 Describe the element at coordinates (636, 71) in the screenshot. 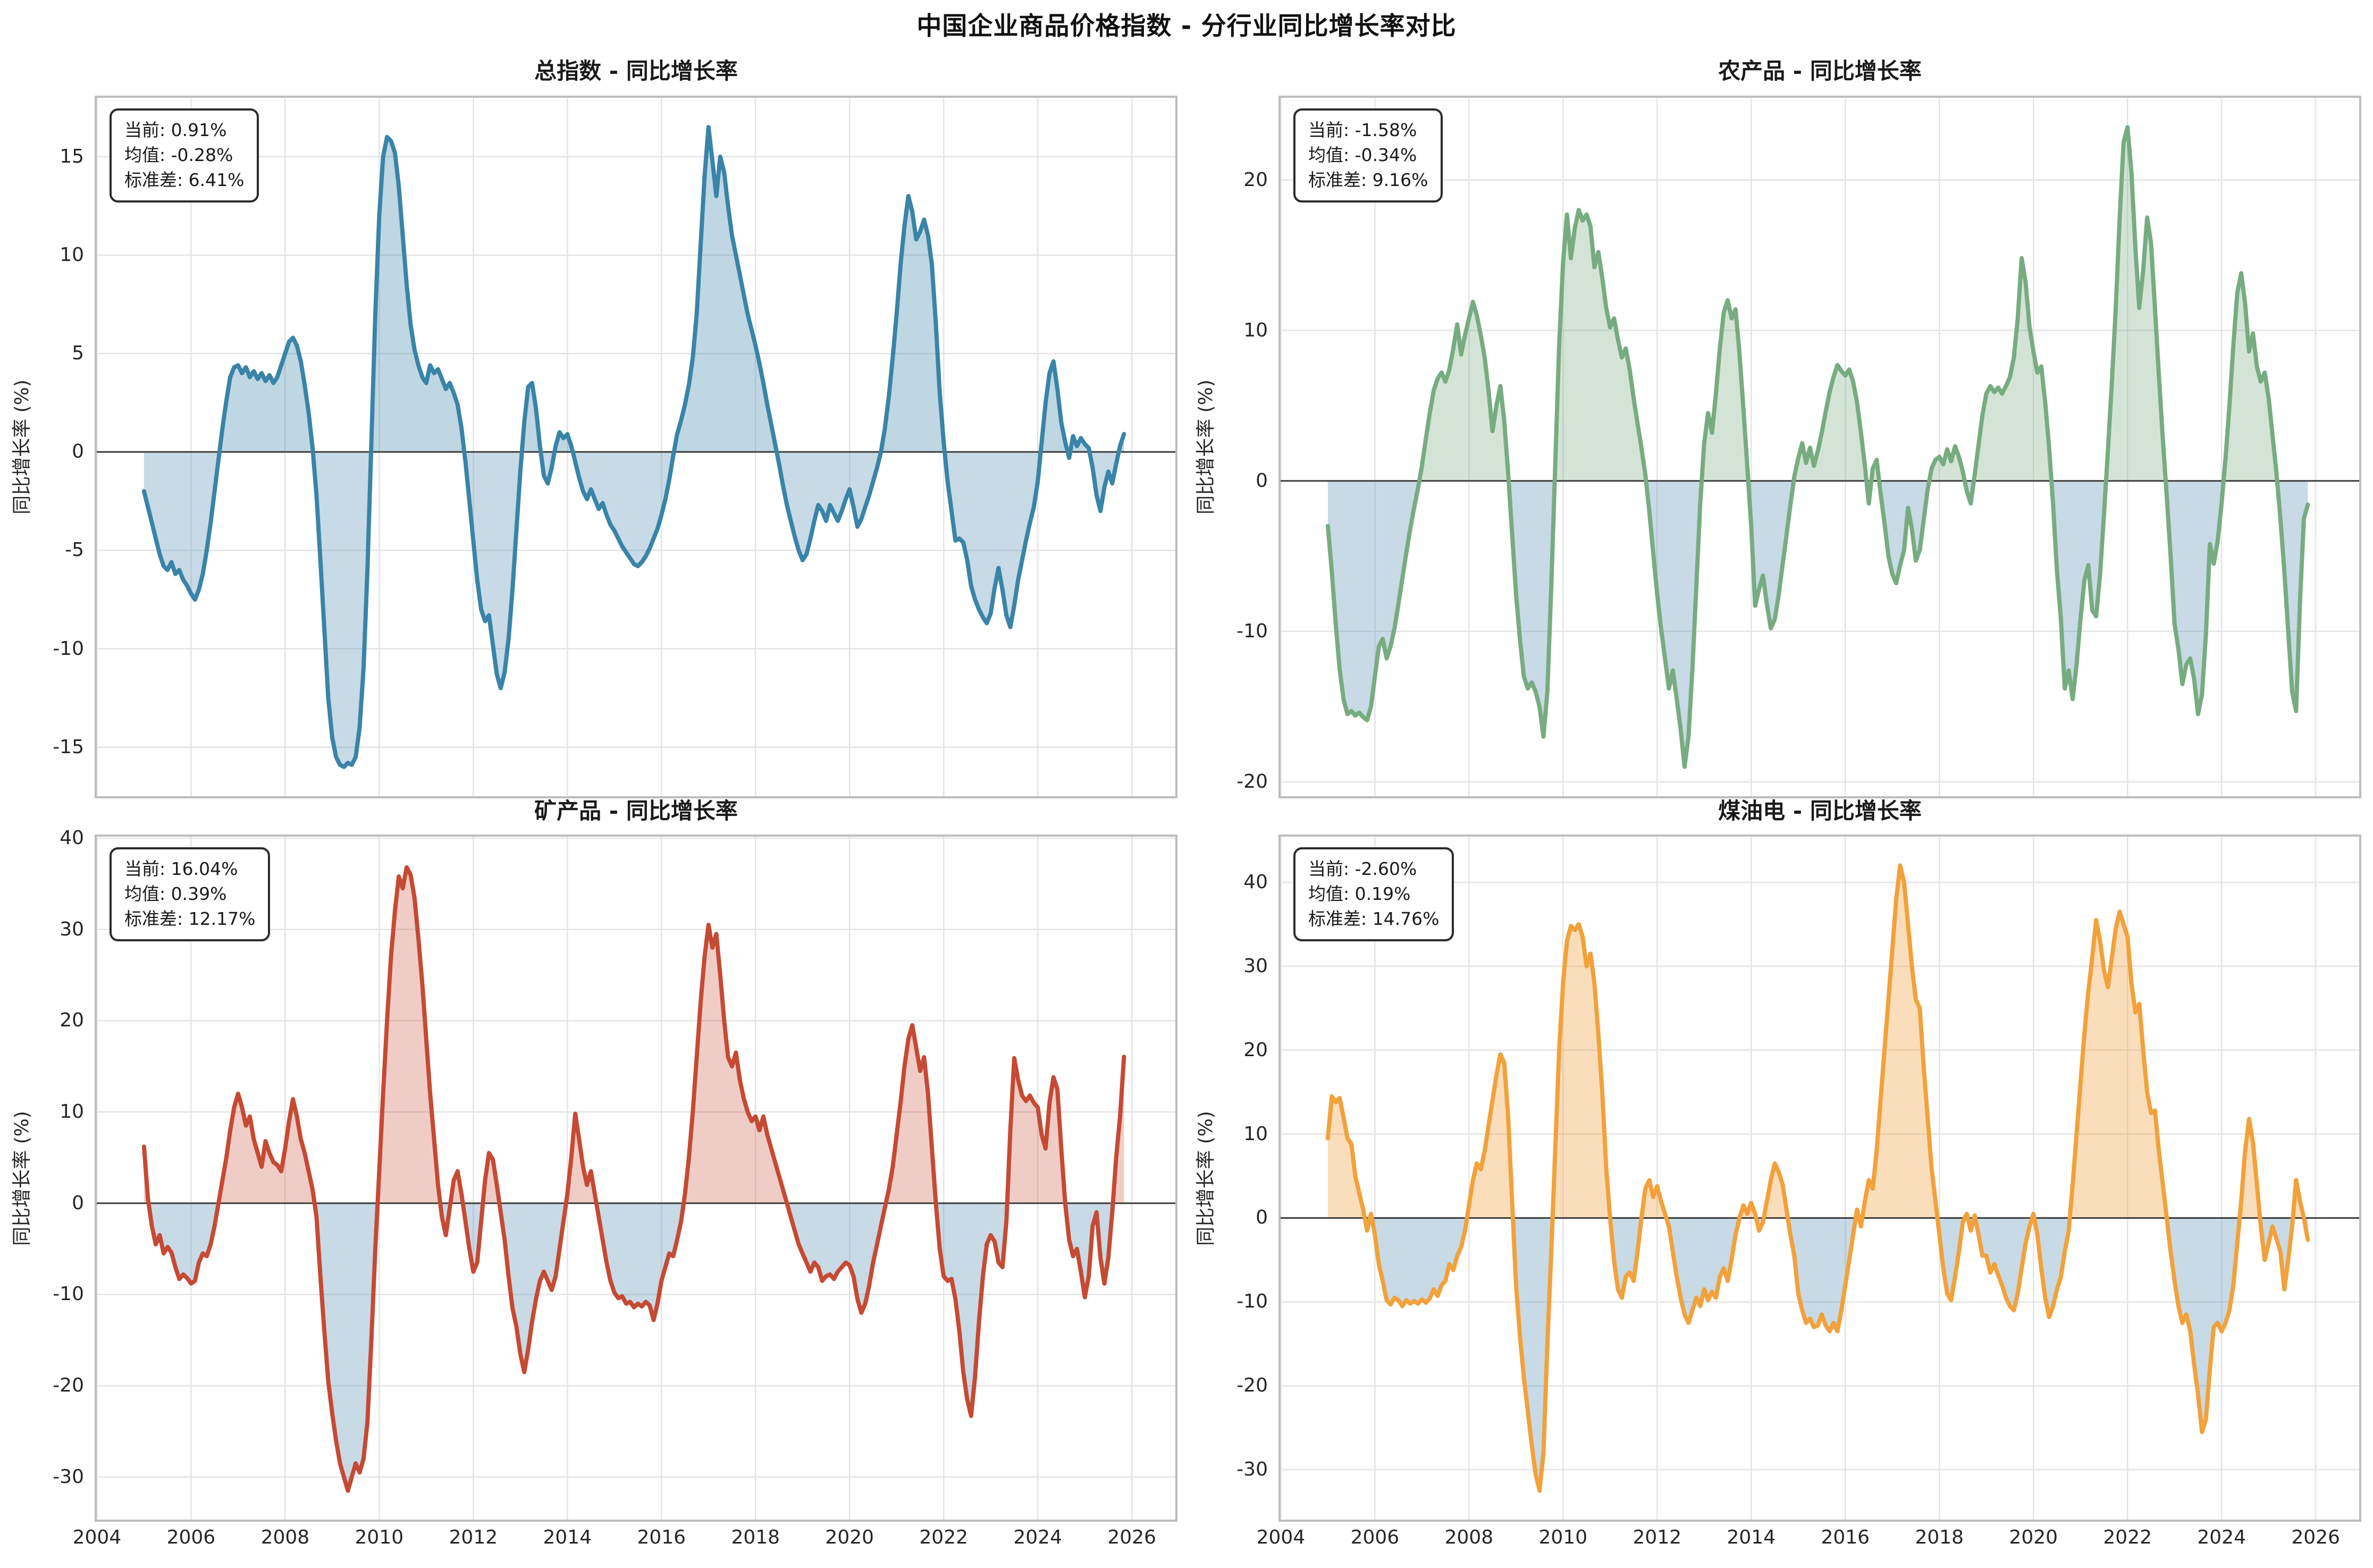

I see `subplot-title: 总指数 - 同比增长率` at that location.